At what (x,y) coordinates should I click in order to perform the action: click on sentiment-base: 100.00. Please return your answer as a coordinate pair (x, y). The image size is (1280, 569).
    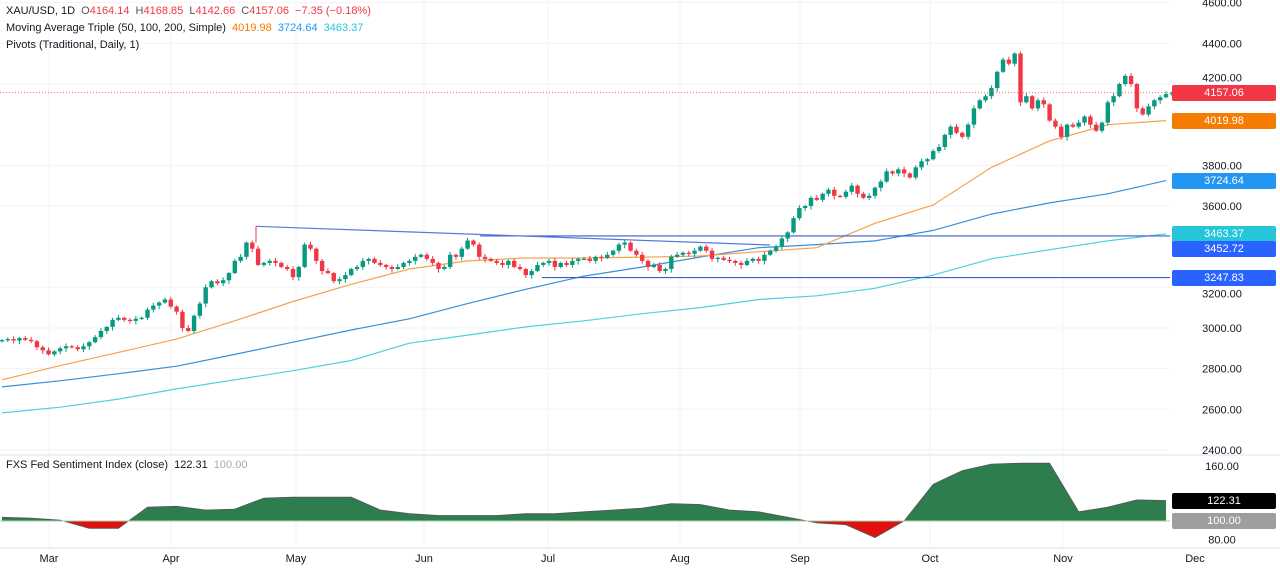
    Looking at the image, I should click on (230, 465).